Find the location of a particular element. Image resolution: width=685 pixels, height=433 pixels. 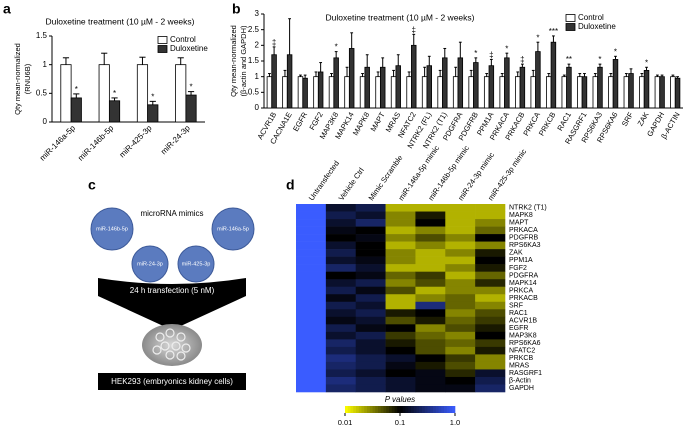

y-tick-label: 1 is located at coordinates (45, 64).